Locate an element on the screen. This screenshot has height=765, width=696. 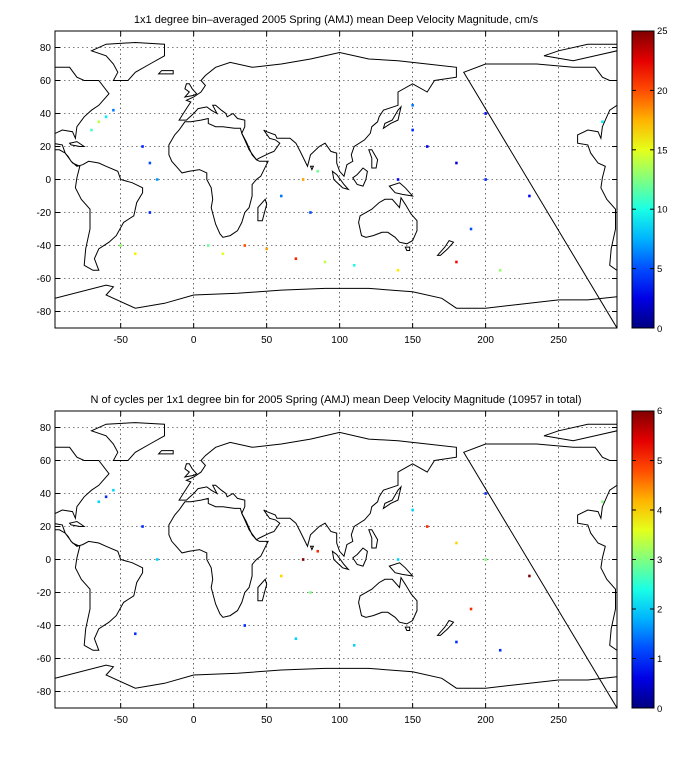
velocity-map-xtick-label: 50 is located at coordinates (267, 340).